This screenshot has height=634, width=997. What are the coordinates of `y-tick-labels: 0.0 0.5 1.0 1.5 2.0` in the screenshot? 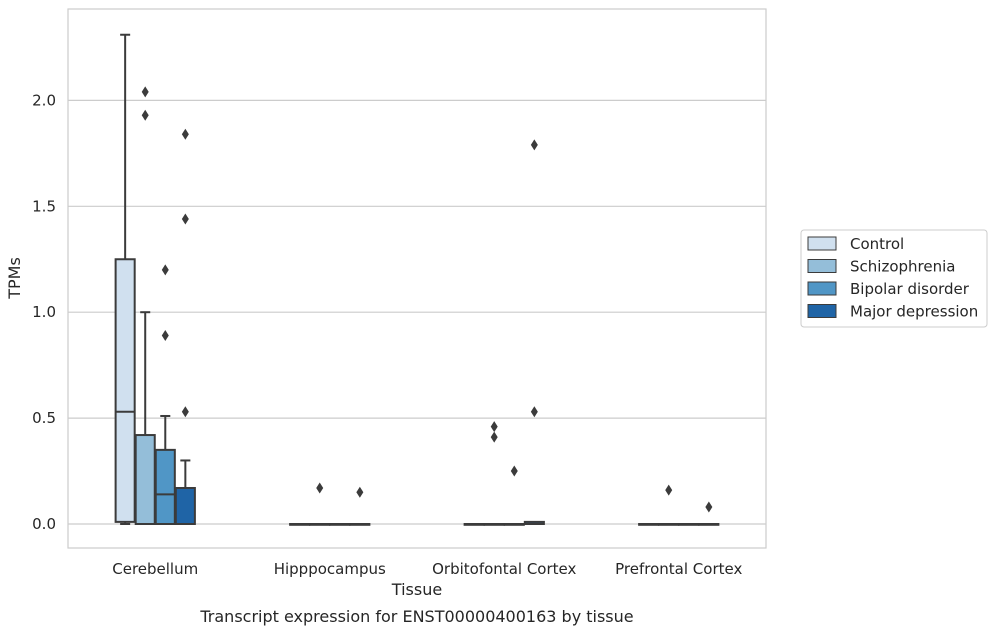 It's located at (44, 312).